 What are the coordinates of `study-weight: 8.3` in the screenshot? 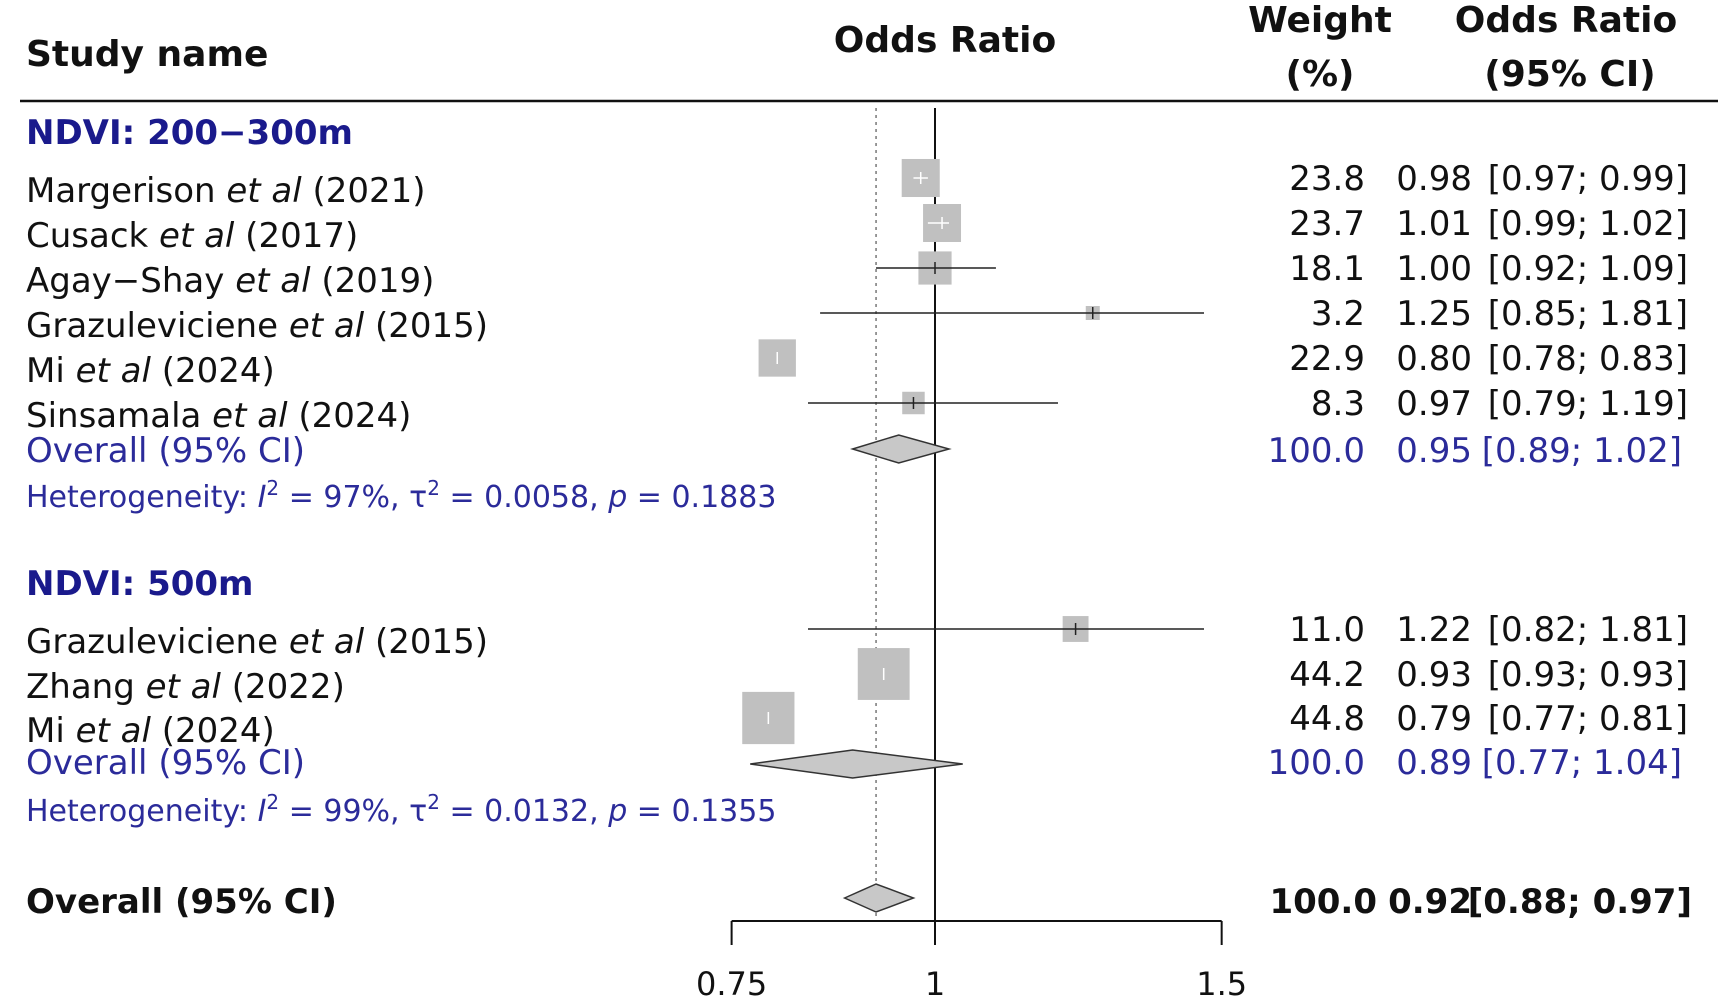 It's located at (1338, 404).